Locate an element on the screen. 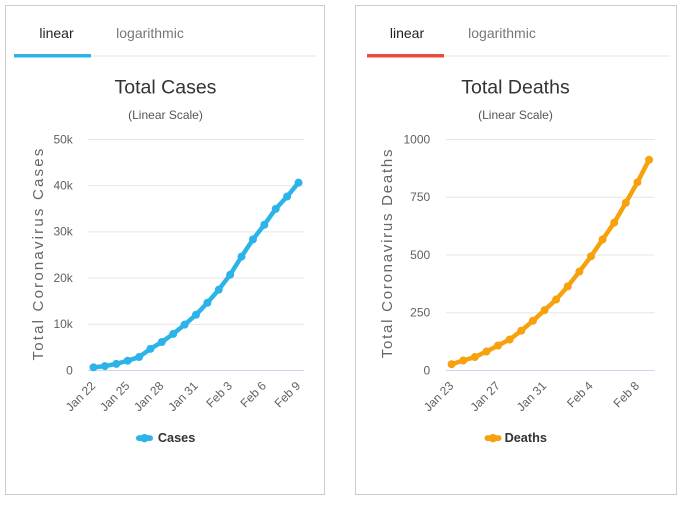 The height and width of the screenshot is (505, 686). svg-text: 20k is located at coordinates (63, 278).